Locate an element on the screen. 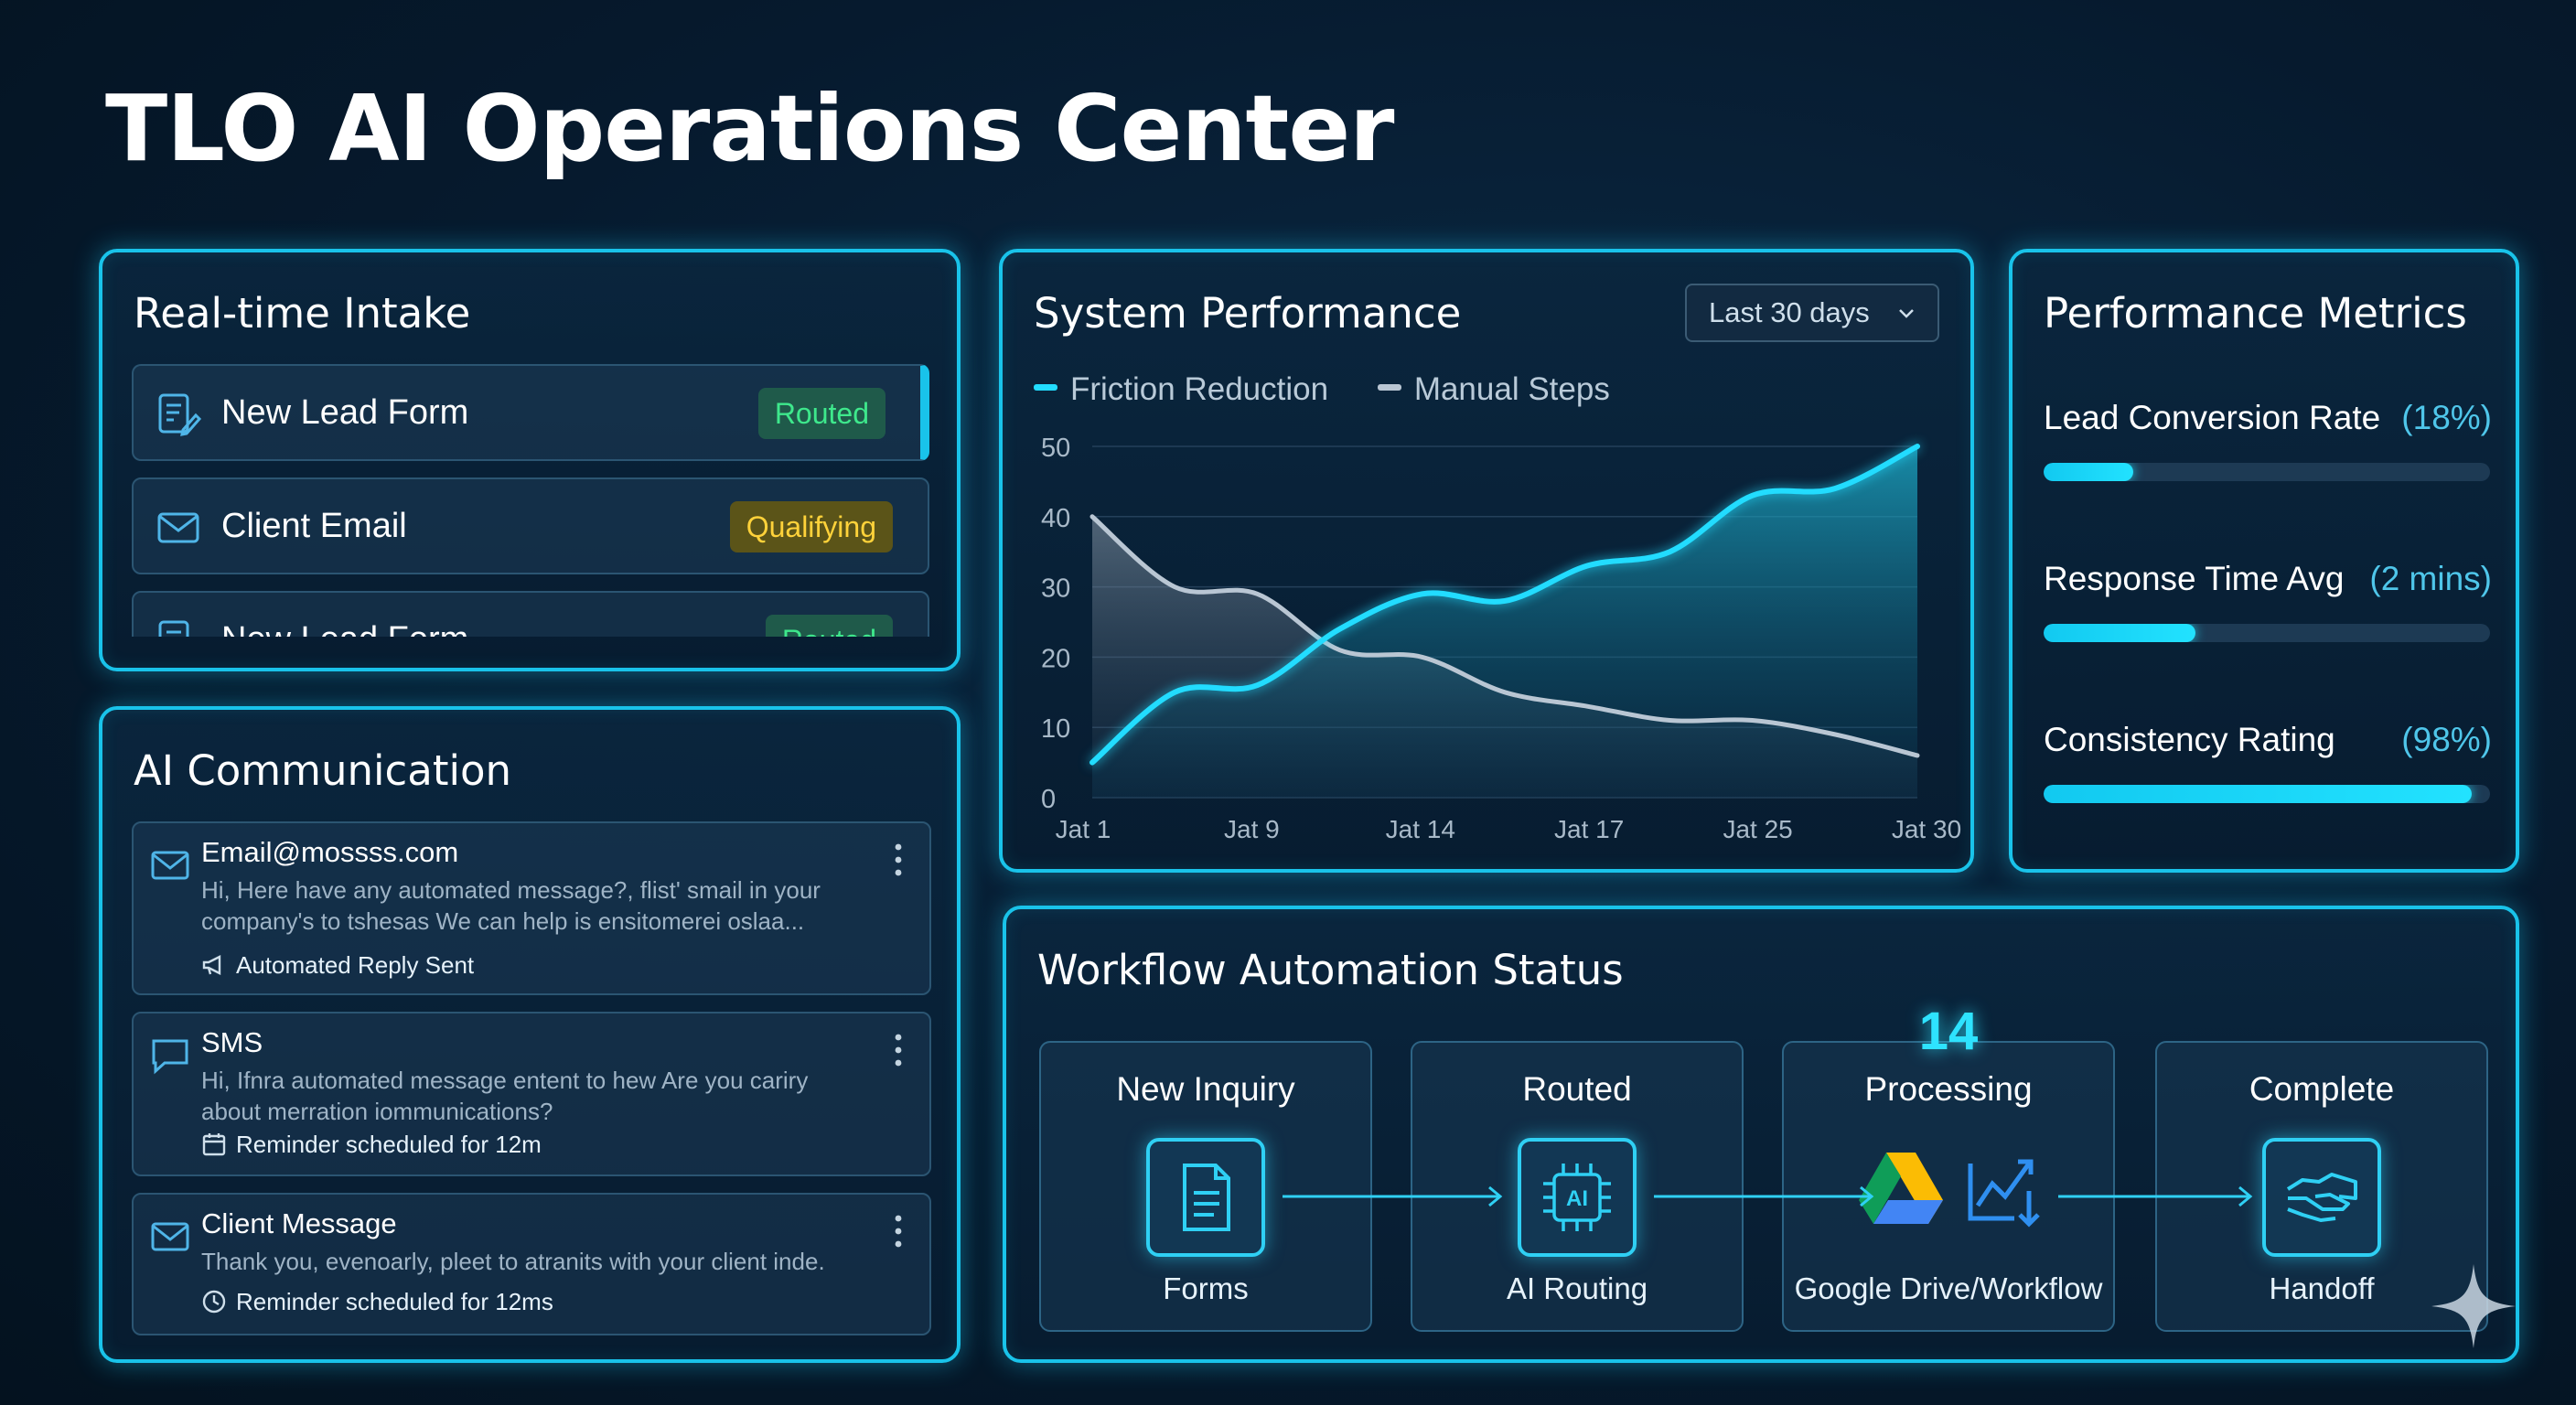 Image resolution: width=2576 pixels, height=1405 pixels. stage-complete: Complete Handoff is located at coordinates (2321, 1186).